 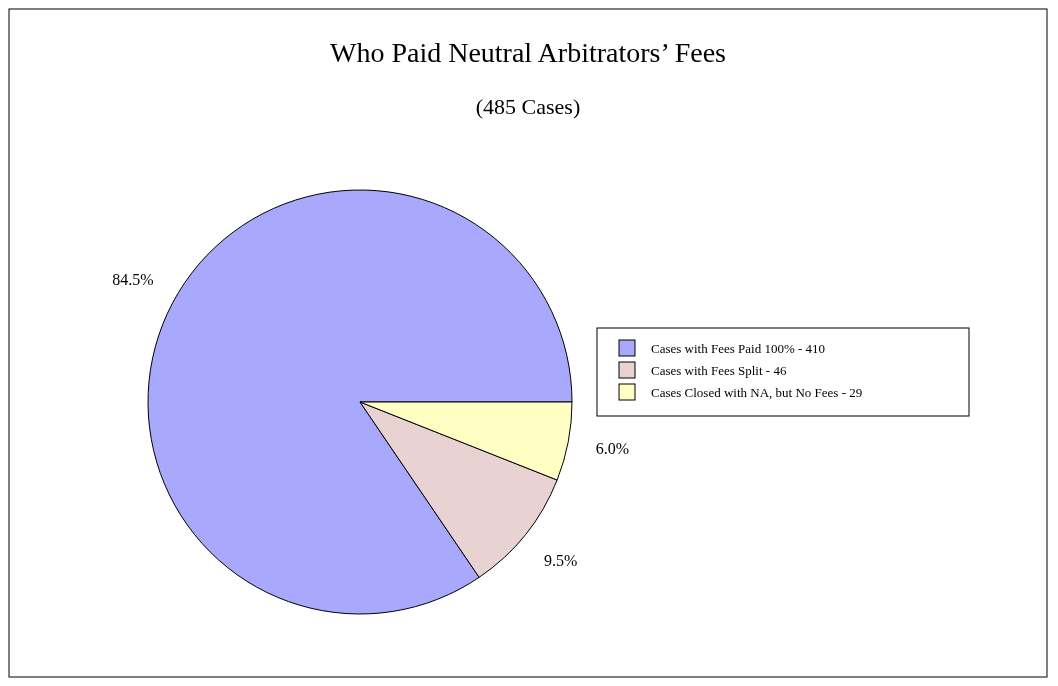 I want to click on chart-title: Who Paid Neutral Arbitrators’ Fees, so click(x=528, y=52).